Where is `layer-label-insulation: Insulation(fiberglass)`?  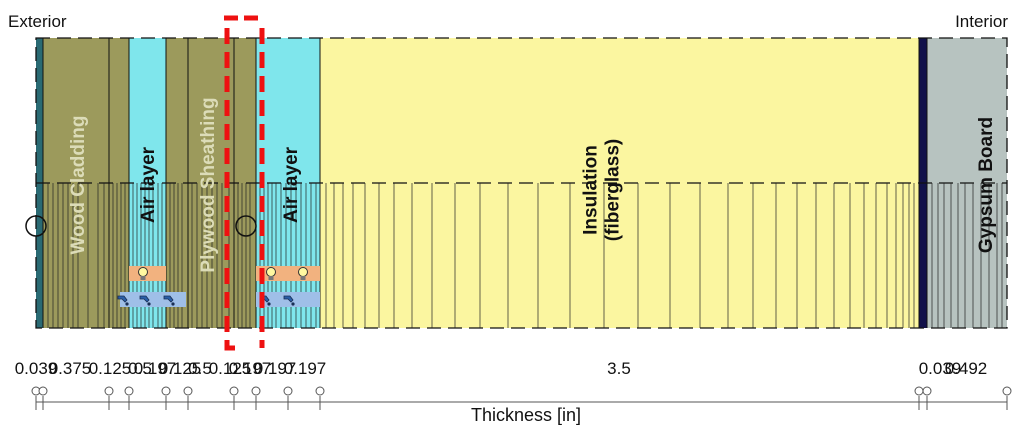 layer-label-insulation: Insulation(fiberglass) is located at coordinates (601, 190).